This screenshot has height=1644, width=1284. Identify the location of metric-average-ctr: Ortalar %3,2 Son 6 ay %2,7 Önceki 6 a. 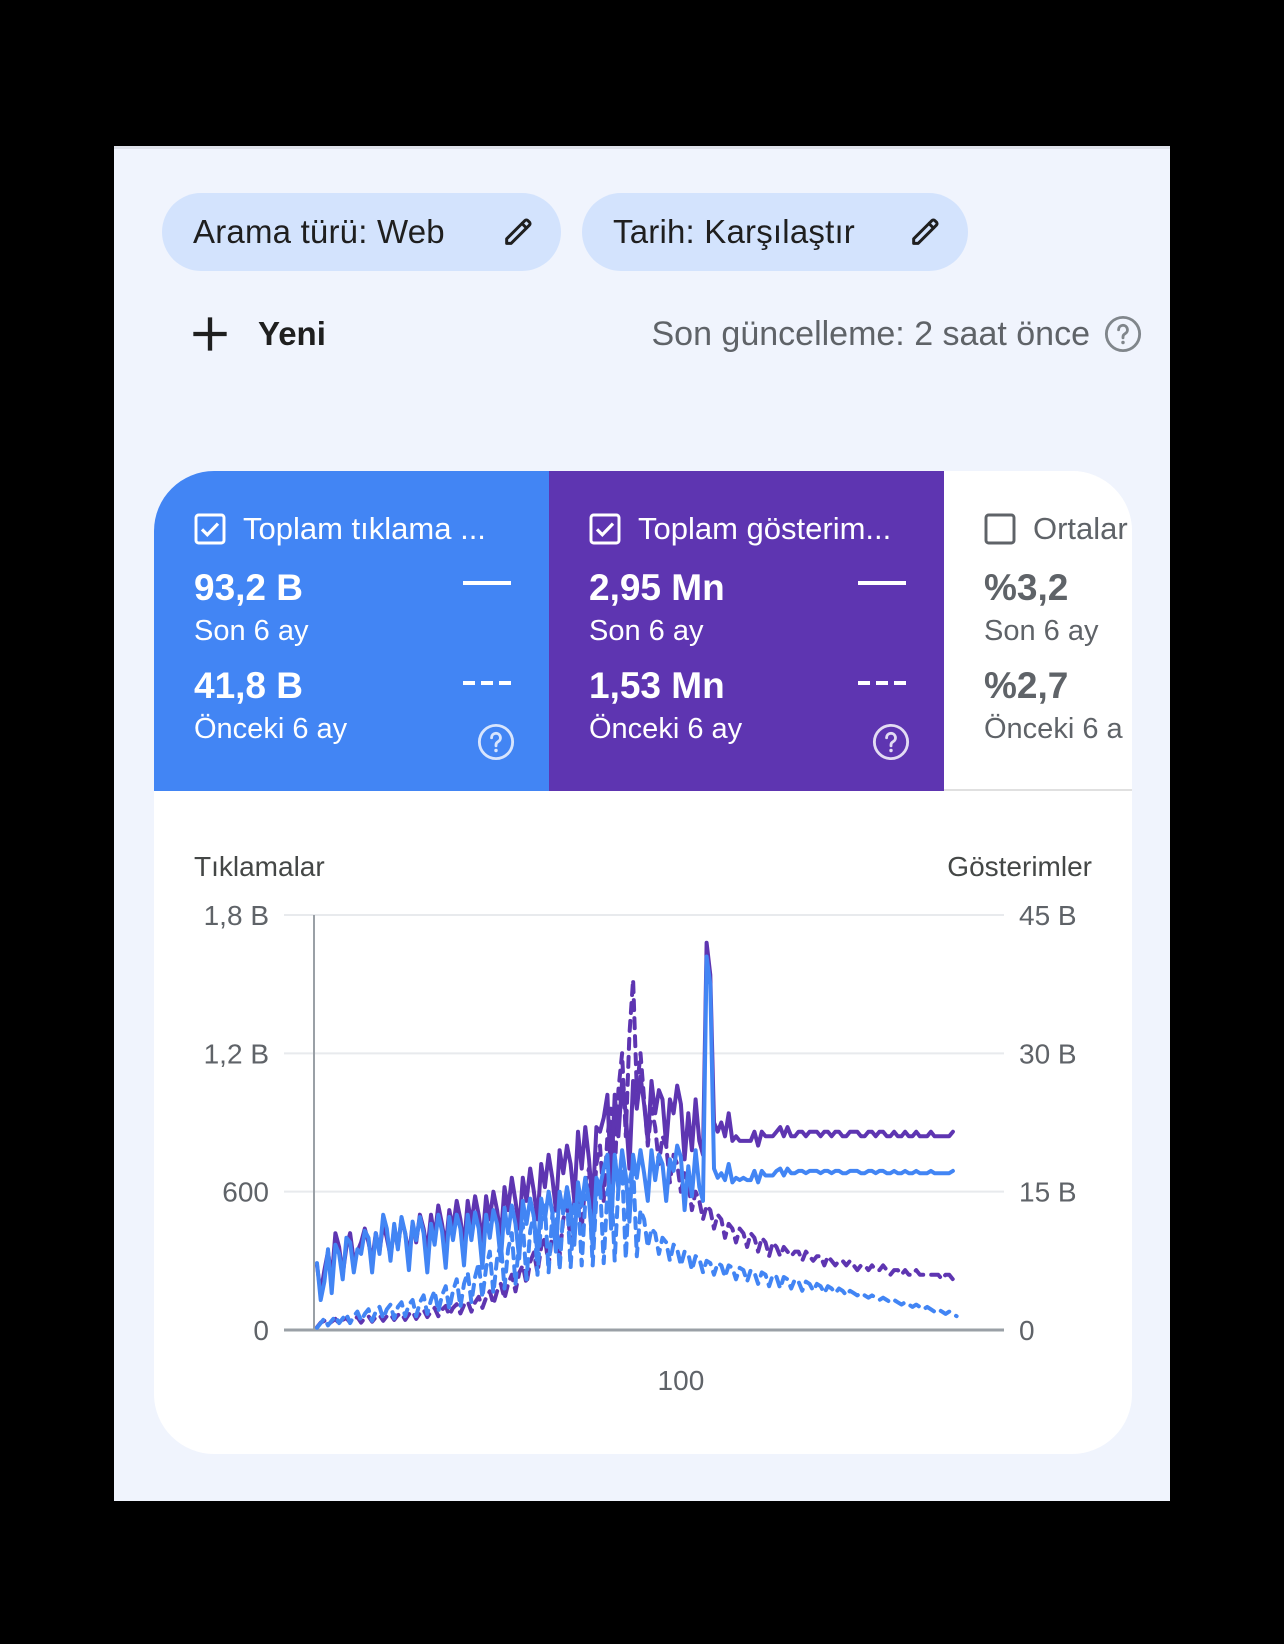
(1038, 631).